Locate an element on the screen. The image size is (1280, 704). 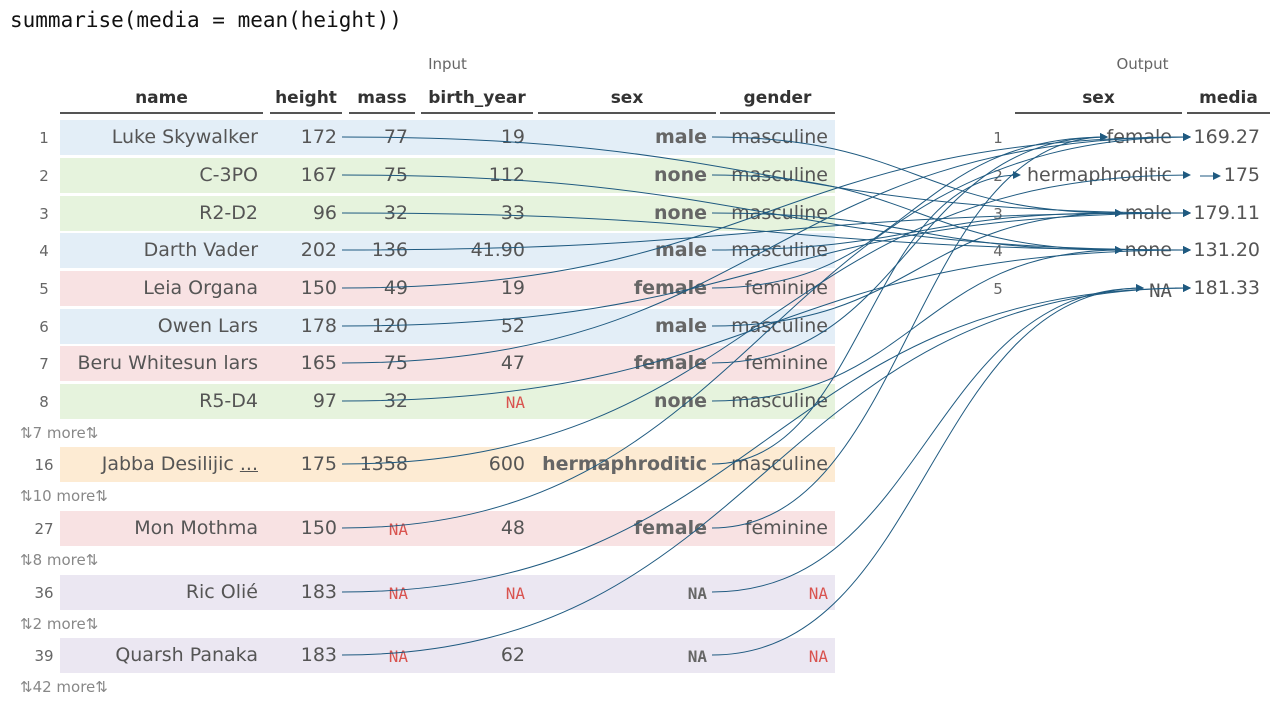
cell-height: 165 is located at coordinates (318, 363).